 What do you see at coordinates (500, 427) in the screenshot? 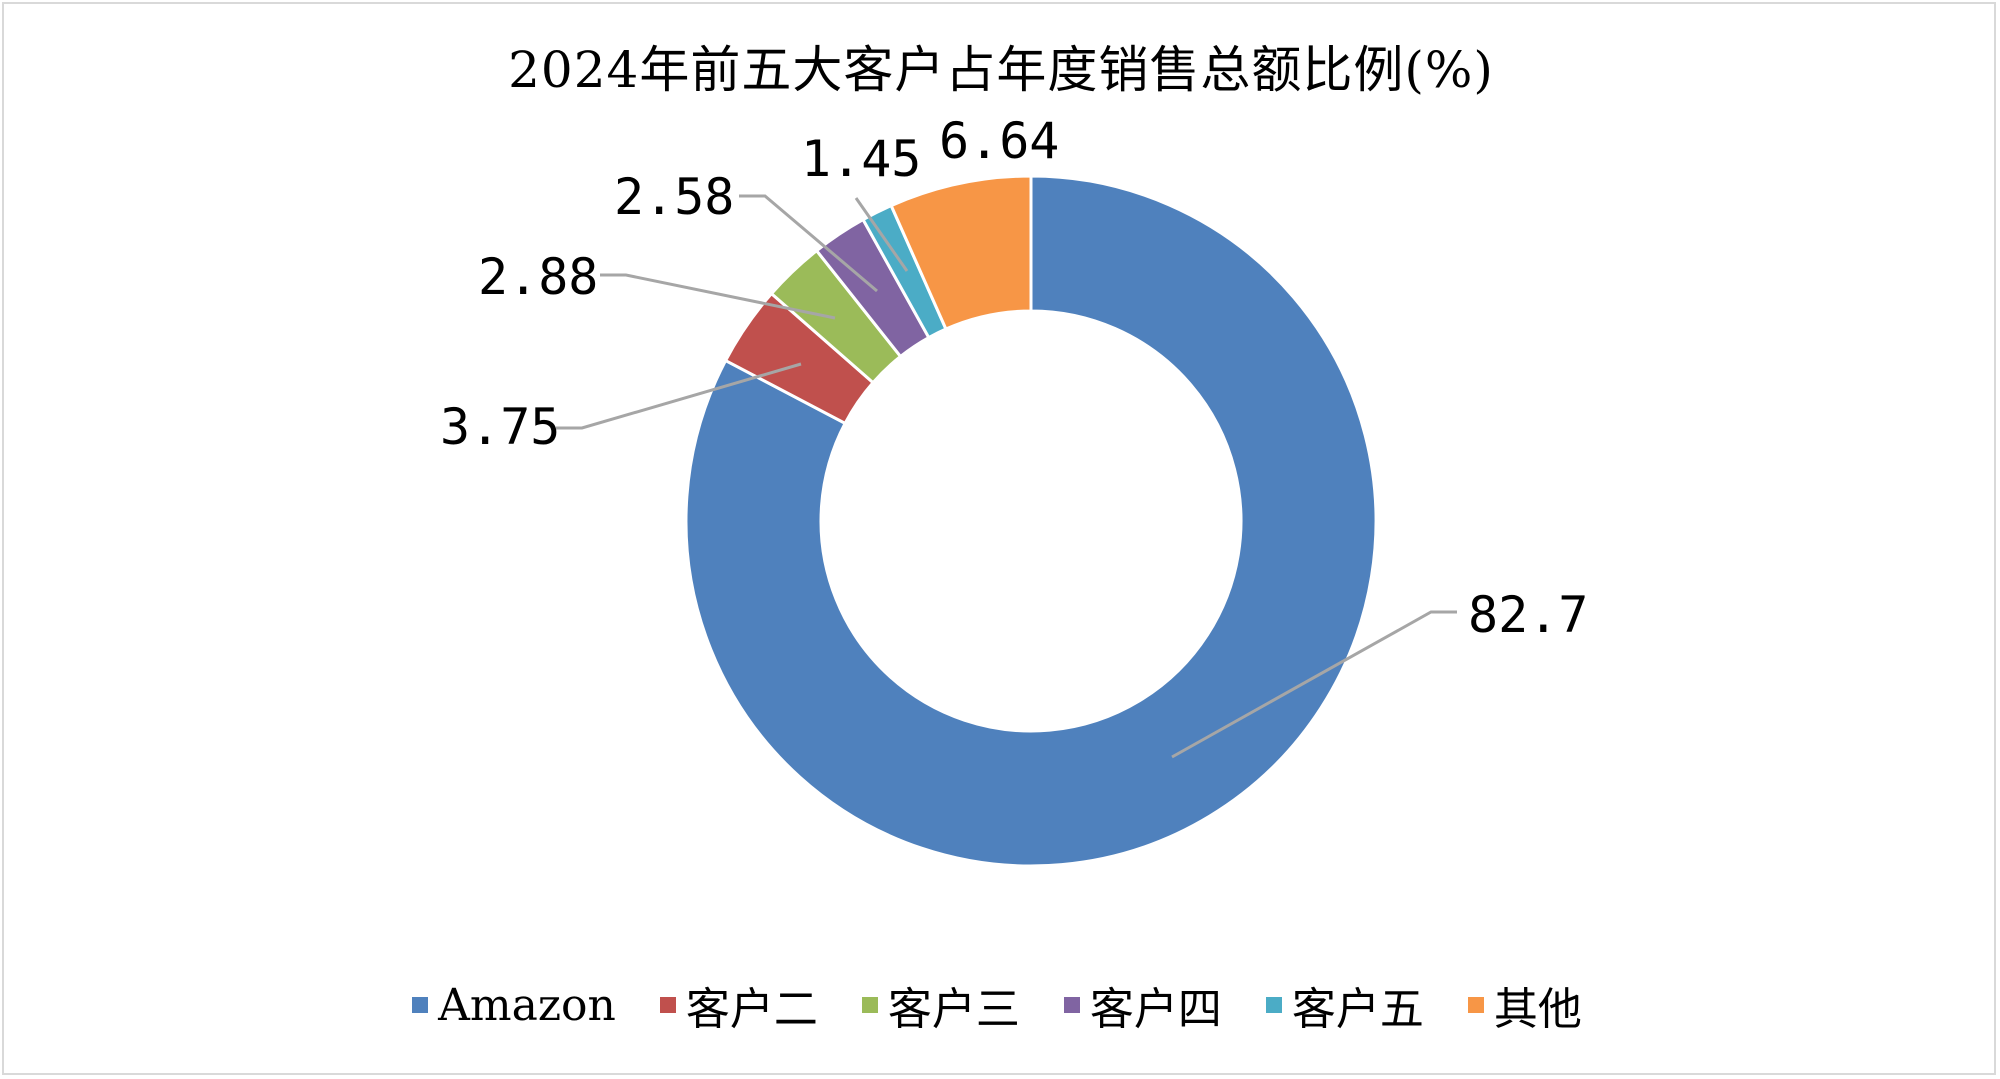
I see `data-label-1: 3.75` at bounding box center [500, 427].